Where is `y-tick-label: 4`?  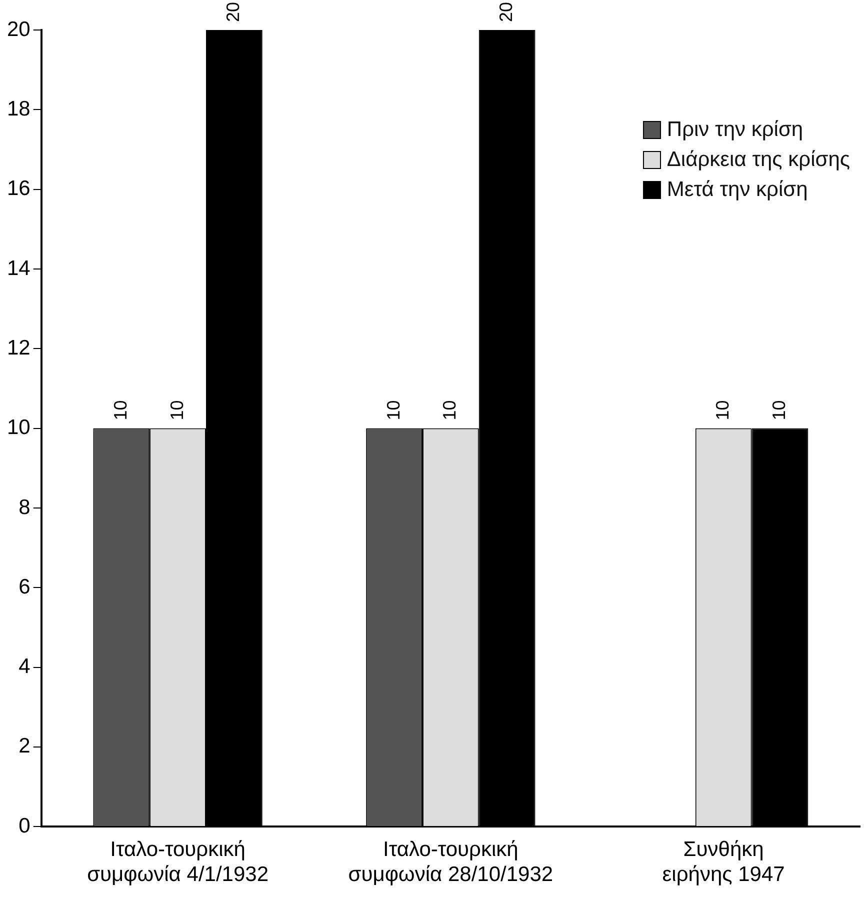 y-tick-label: 4 is located at coordinates (24, 666).